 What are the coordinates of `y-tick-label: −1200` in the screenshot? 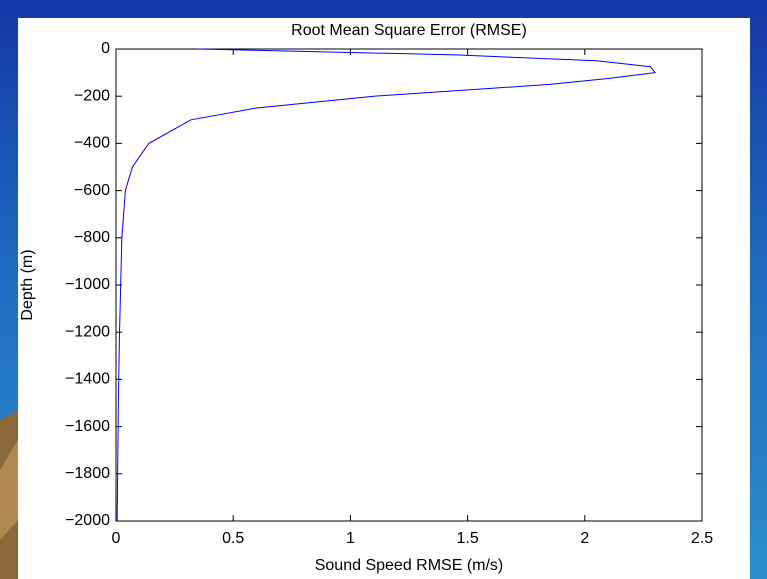 It's located at (87, 331).